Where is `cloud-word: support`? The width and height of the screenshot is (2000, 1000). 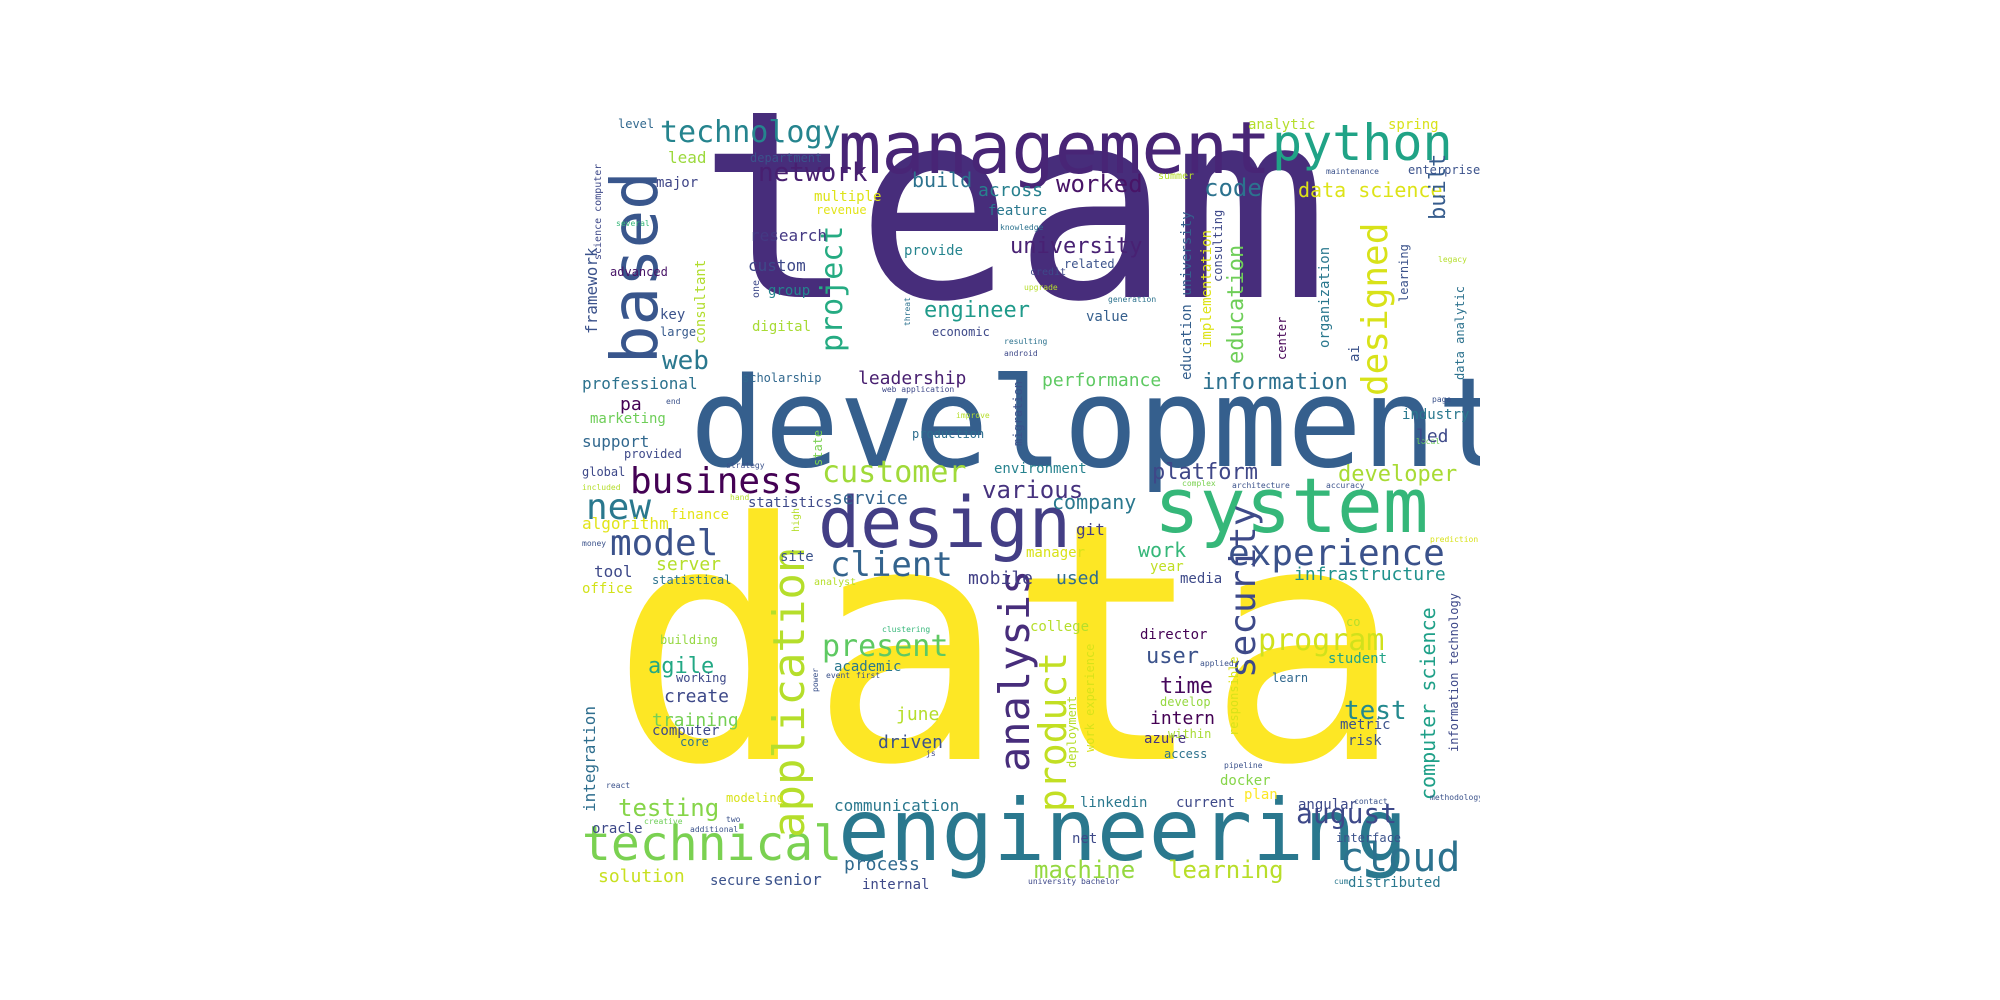 cloud-word: support is located at coordinates (616, 441).